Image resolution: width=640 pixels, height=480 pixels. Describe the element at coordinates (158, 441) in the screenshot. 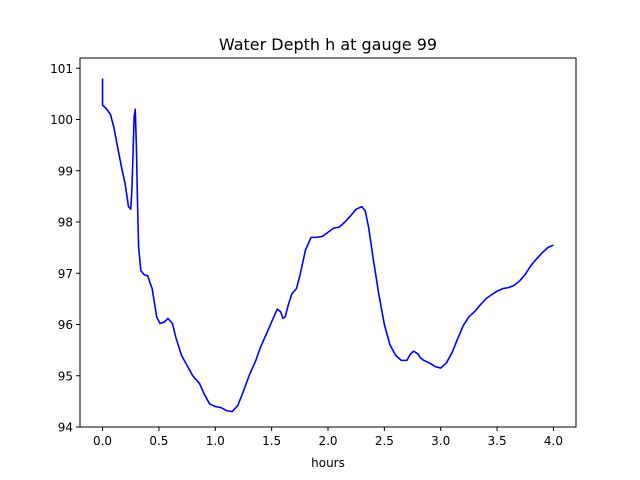

I see `x-tick-label: 0.5` at that location.